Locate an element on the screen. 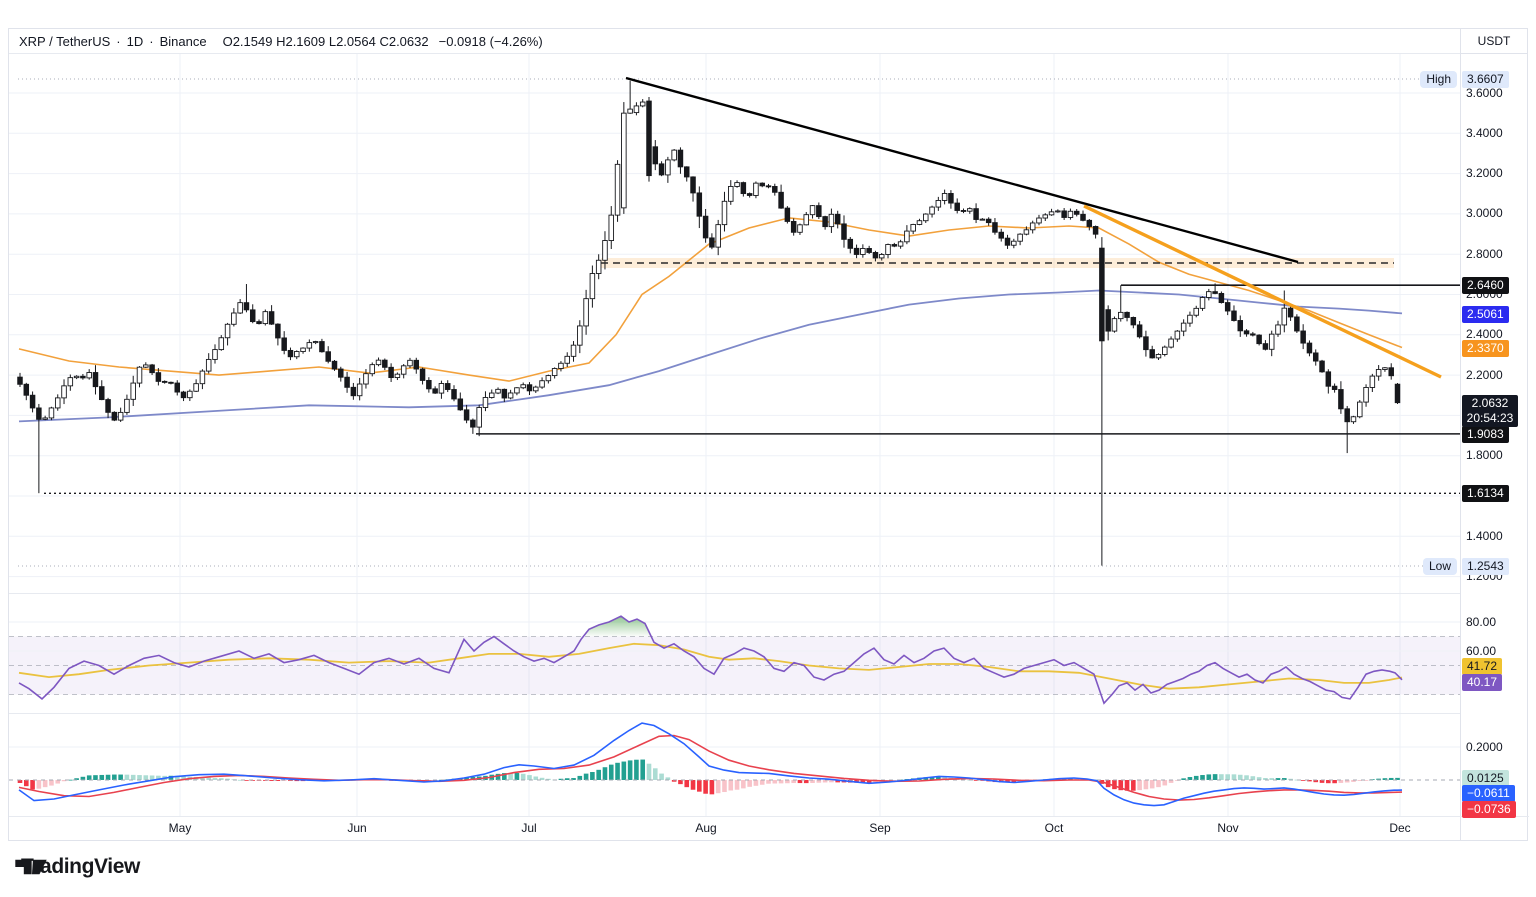 The height and width of the screenshot is (897, 1536). time-axis-month-label: Oct is located at coordinates (1054, 828).